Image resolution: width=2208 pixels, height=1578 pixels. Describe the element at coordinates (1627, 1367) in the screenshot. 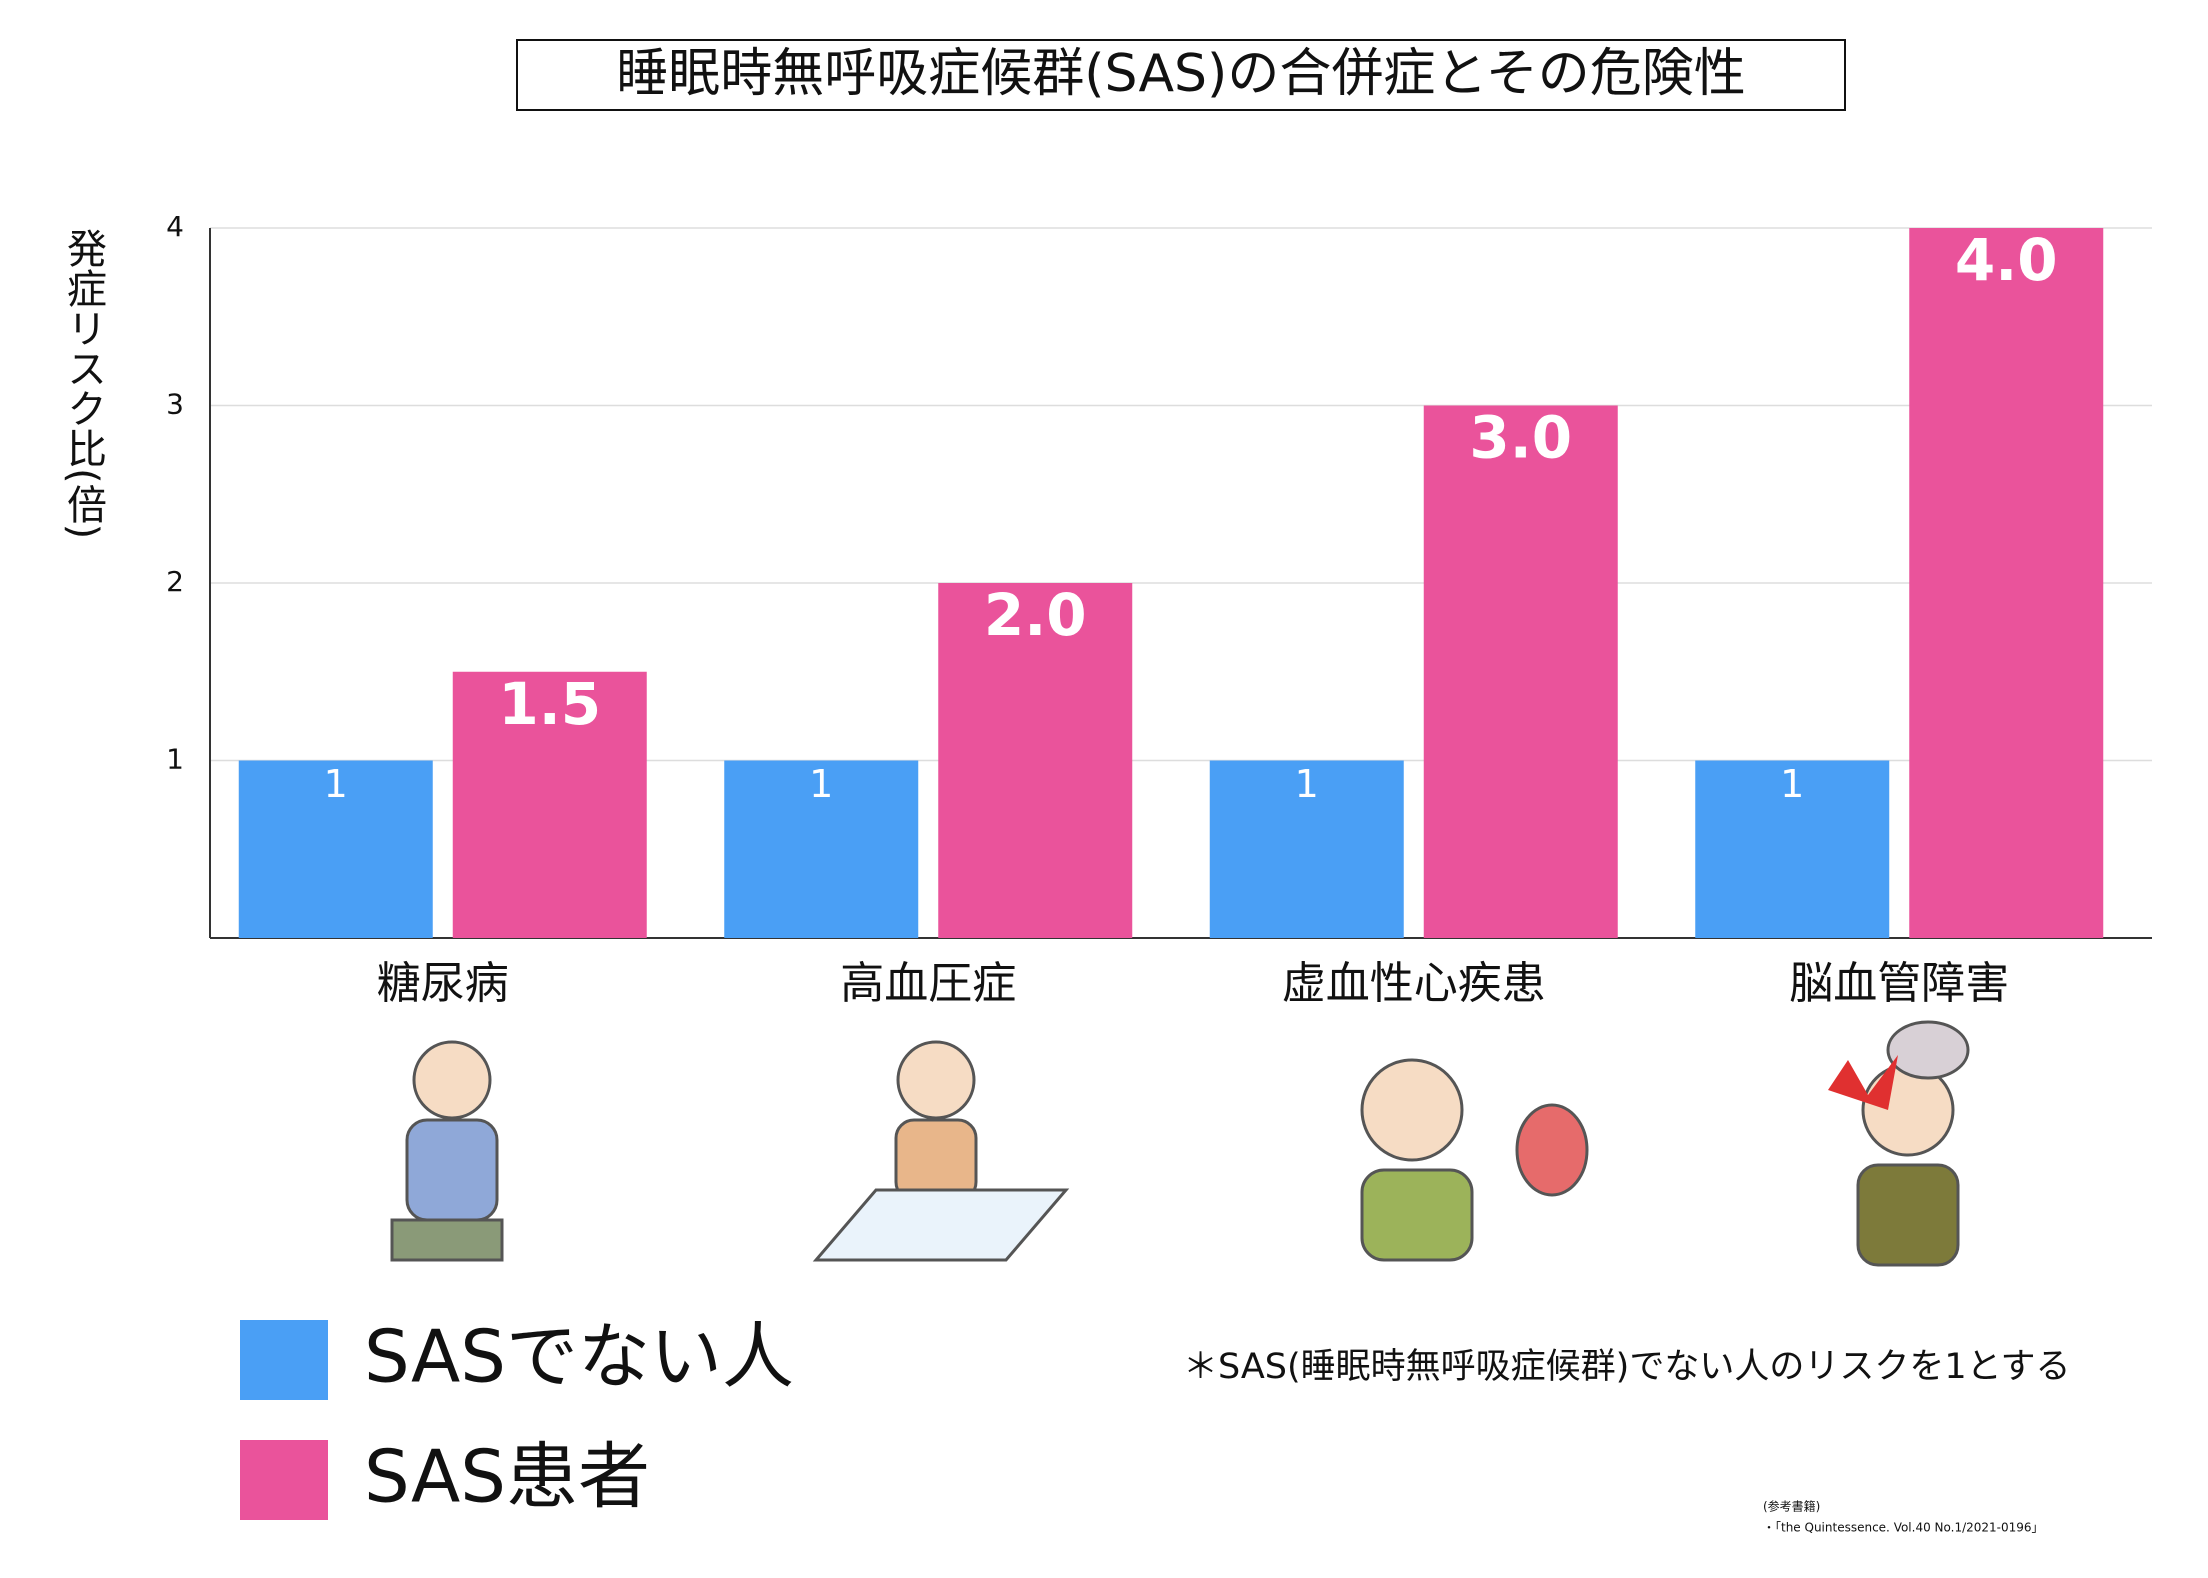

I see `note: ＊SAS(睡眠時無呼吸症候群)でない人のリスクを1とする` at that location.